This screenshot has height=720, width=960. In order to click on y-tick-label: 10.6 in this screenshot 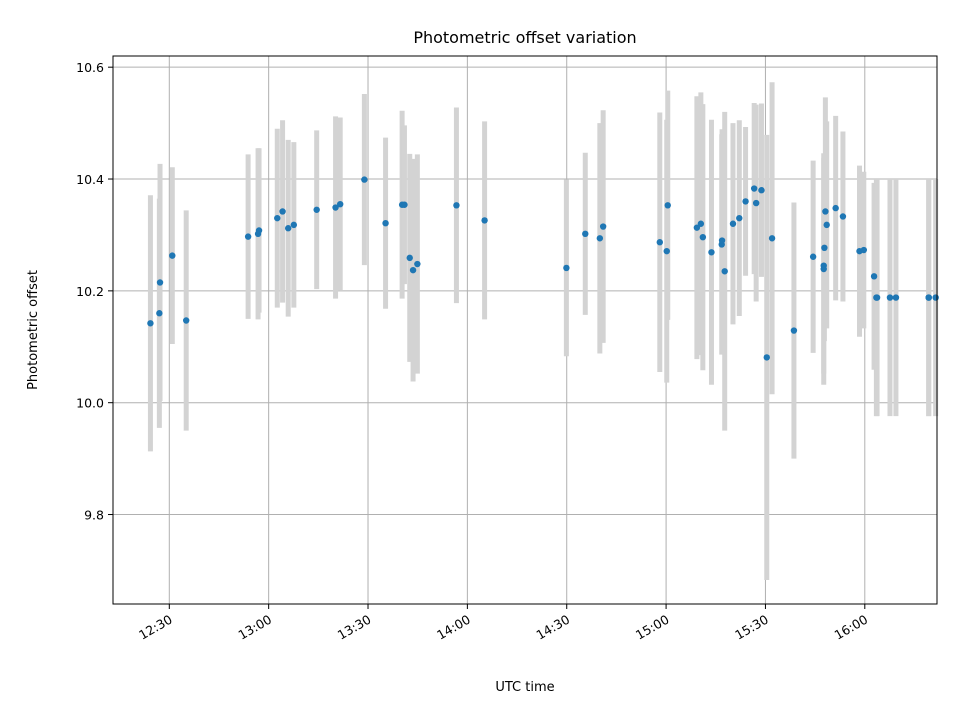, I will do `click(90, 67)`.